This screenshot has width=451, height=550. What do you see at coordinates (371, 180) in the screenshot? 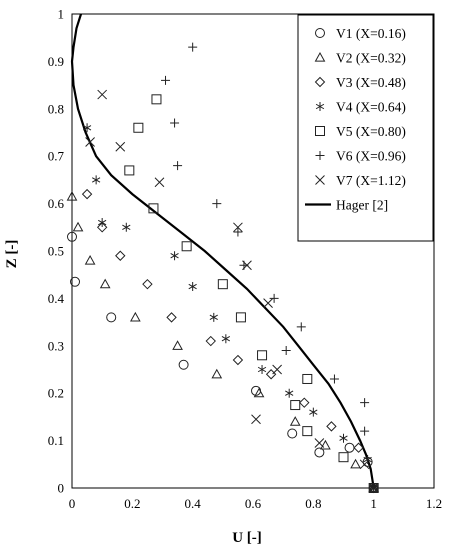
I see `legend-label: V7 (X=1.12)` at bounding box center [371, 180].